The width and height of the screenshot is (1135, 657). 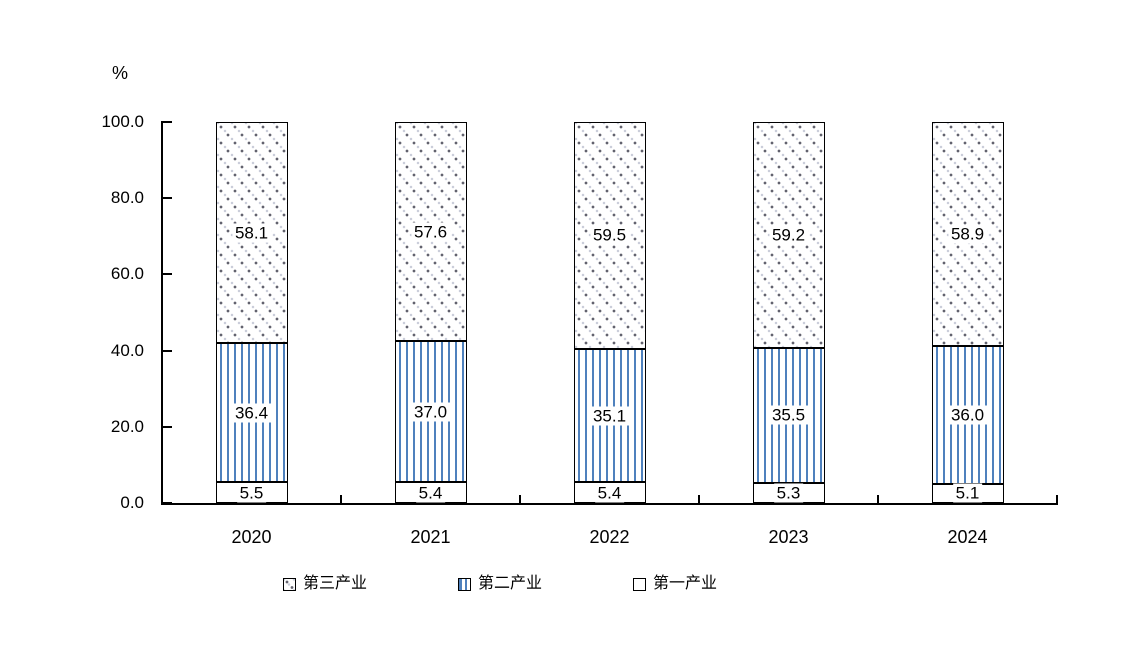 What do you see at coordinates (251, 413) in the screenshot?
I see `data-label-第二产业: 36.4` at bounding box center [251, 413].